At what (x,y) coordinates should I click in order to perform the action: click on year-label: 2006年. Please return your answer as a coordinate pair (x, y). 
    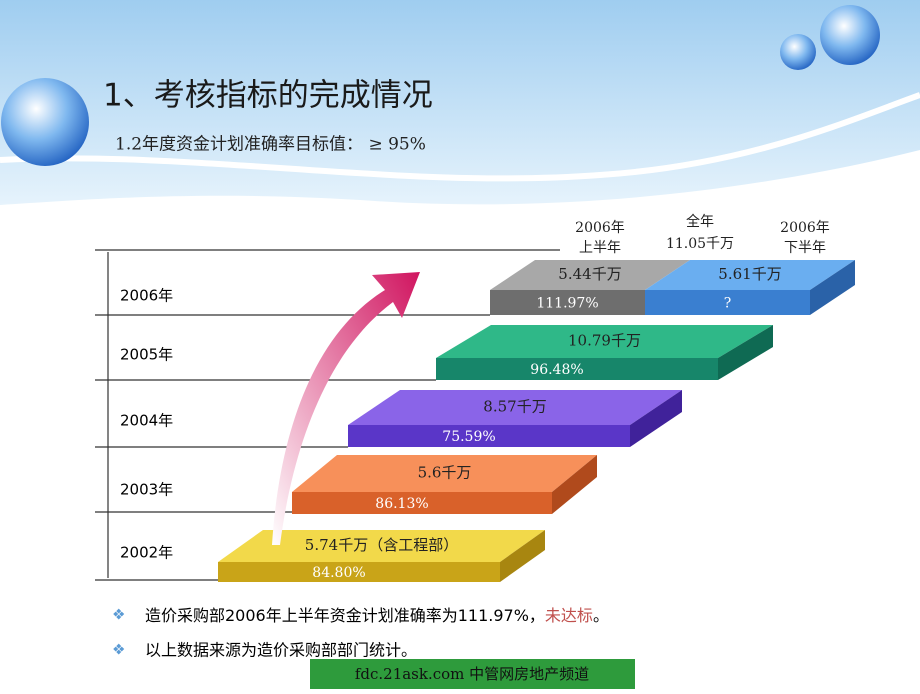
    Looking at the image, I should click on (146, 296).